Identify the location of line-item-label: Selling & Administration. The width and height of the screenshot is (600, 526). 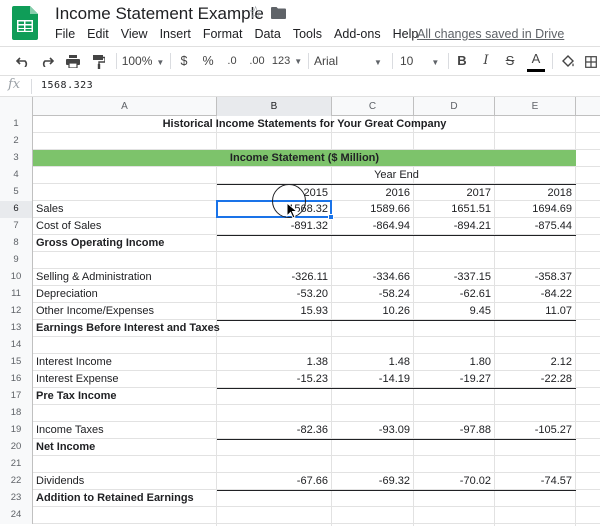
(94, 277).